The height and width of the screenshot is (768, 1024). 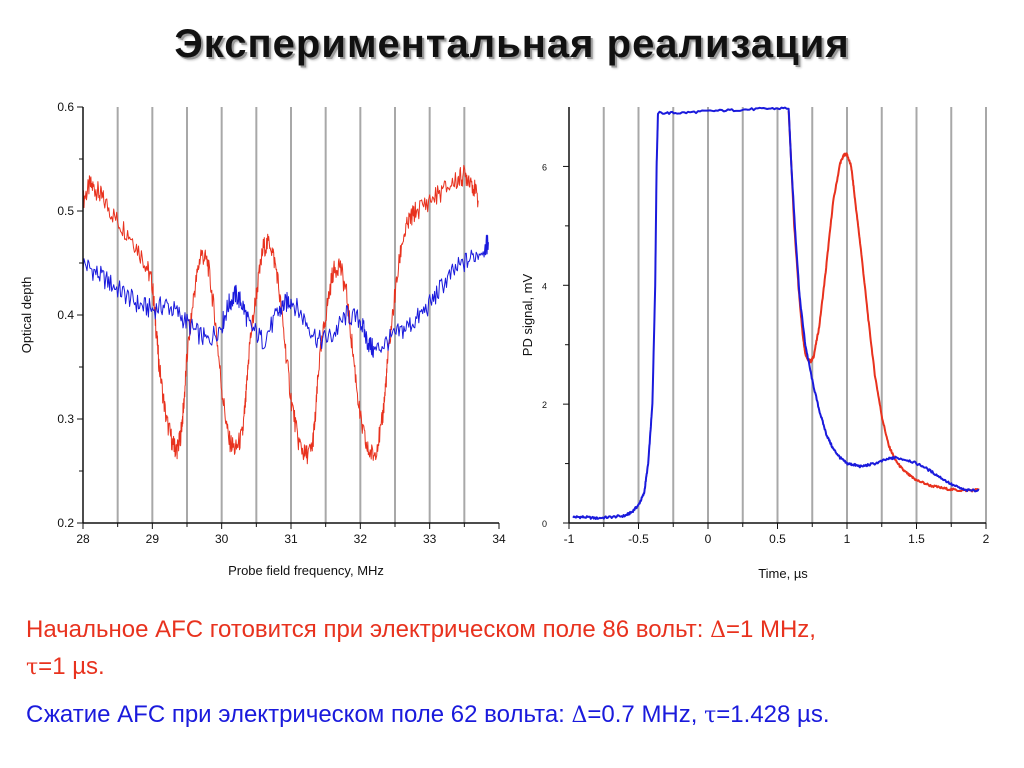 I want to click on left-x-tick-label: 30, so click(x=222, y=539).